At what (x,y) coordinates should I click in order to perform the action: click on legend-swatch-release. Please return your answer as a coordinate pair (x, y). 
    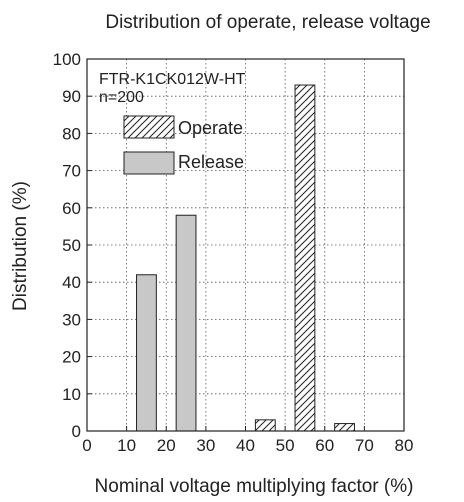
    Looking at the image, I should click on (149, 163).